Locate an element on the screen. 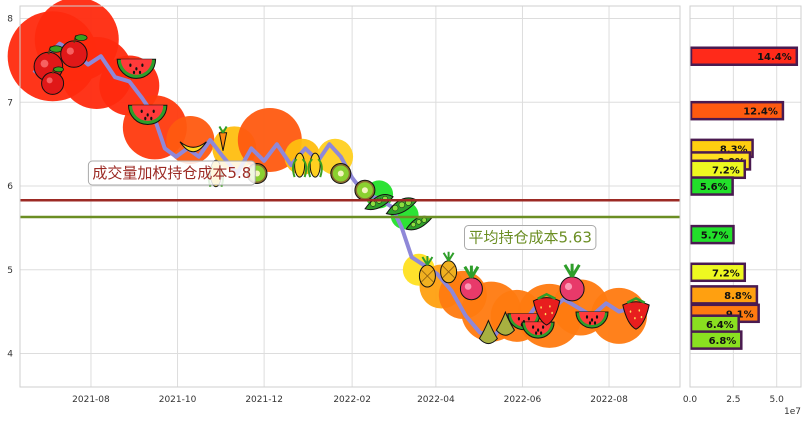 The image size is (808, 422). volume-bar-label: 8.8% is located at coordinates (738, 296).